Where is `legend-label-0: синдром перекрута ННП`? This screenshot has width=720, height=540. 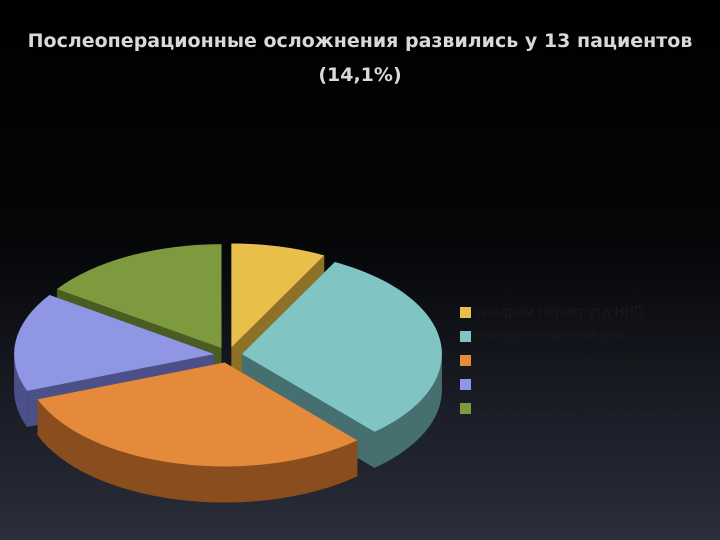 legend-label-0: синдром перекрута ННП is located at coordinates (559, 312).